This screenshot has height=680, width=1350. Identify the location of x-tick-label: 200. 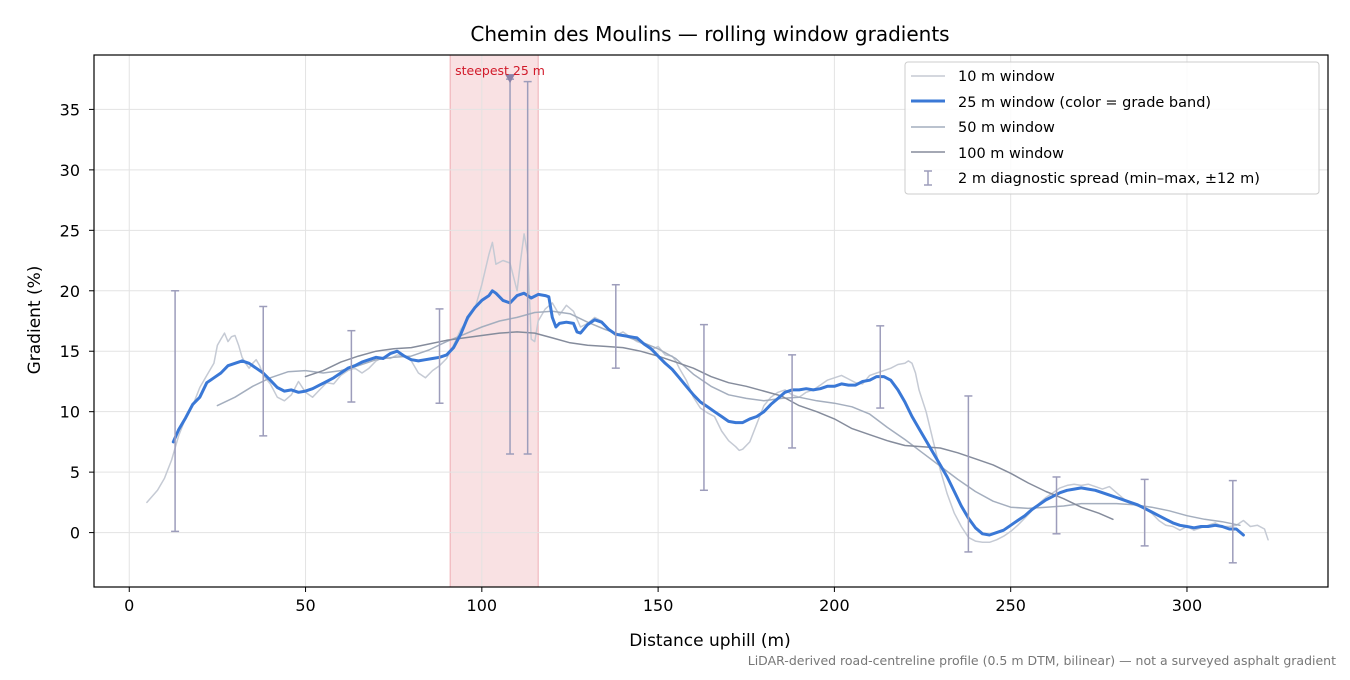
(834, 605).